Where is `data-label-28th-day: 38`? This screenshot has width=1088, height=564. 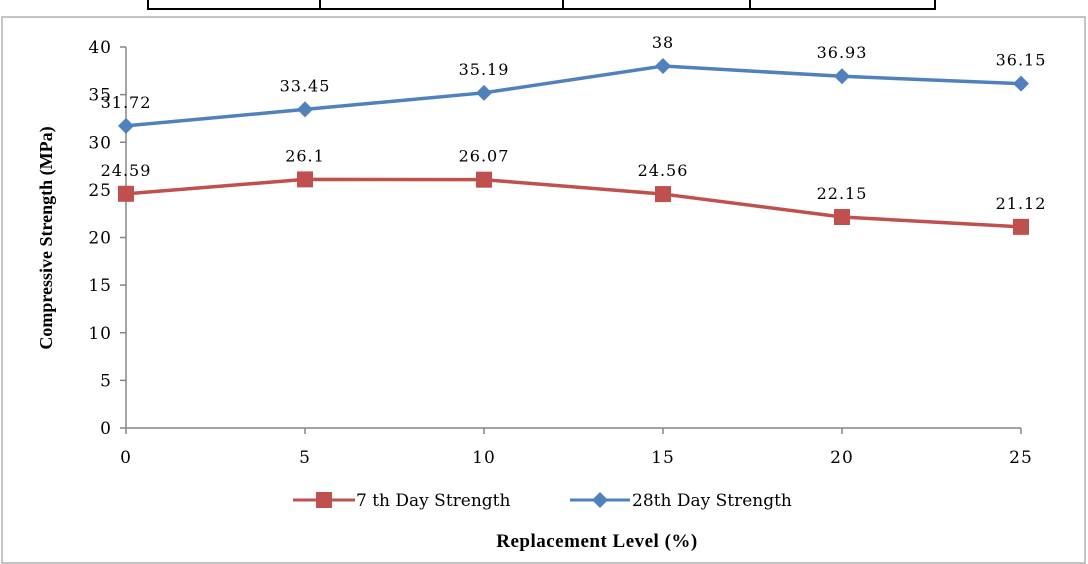 data-label-28th-day: 38 is located at coordinates (663, 42).